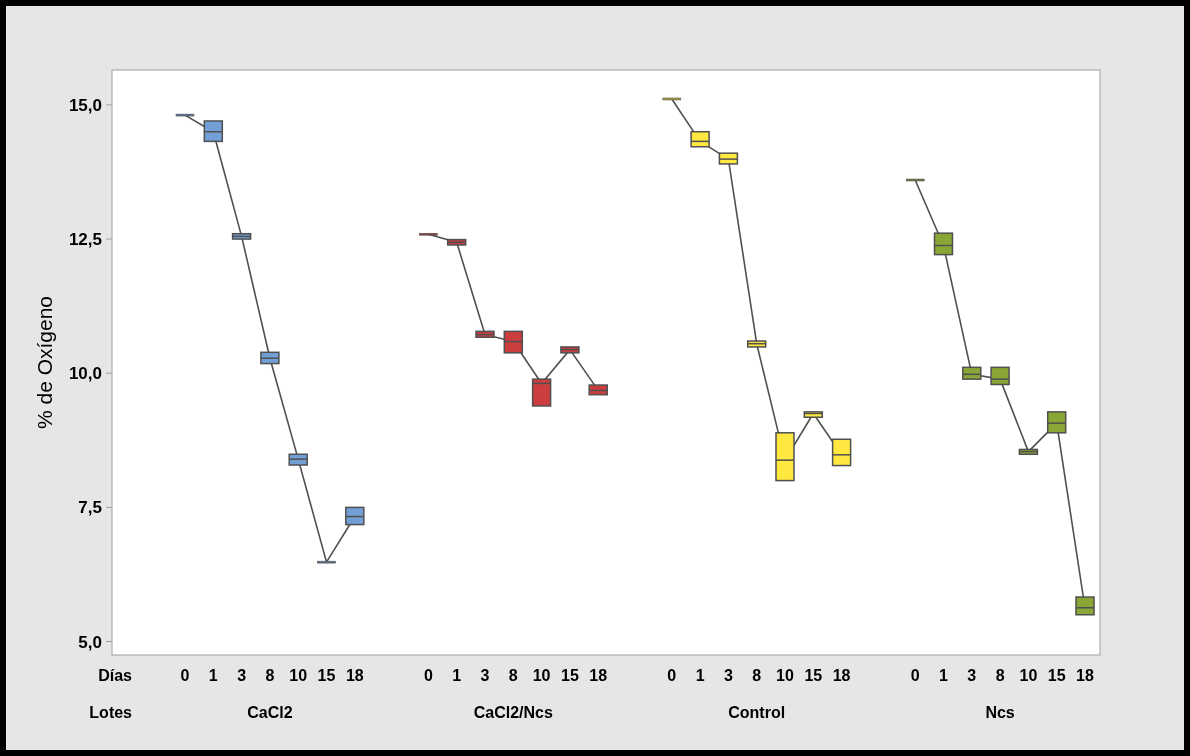 The height and width of the screenshot is (756, 1190). What do you see at coordinates (270, 712) in the screenshot?
I see `x-axis-title: CaCl2` at bounding box center [270, 712].